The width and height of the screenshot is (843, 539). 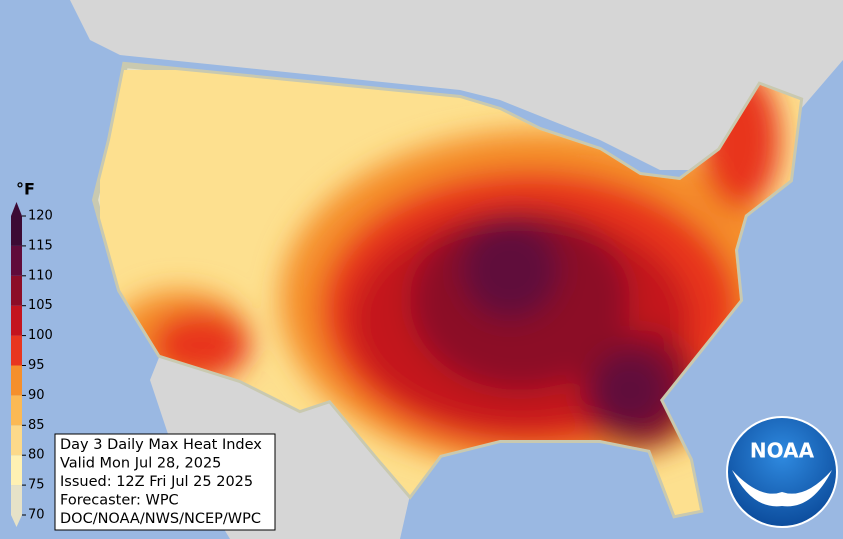 What do you see at coordinates (36, 395) in the screenshot?
I see `colorbar-tick-label: 90` at bounding box center [36, 395].